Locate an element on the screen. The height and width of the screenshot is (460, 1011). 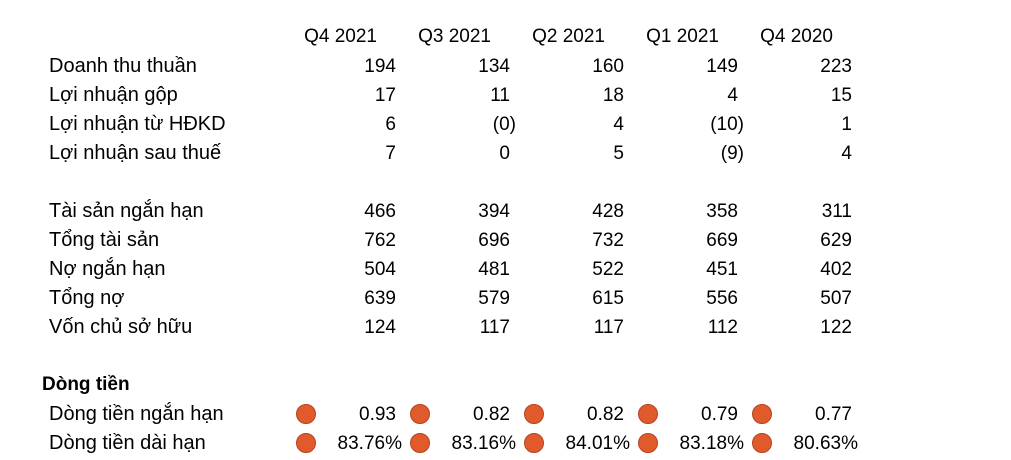
row-label: Vốn chủ sở hữu is located at coordinates (121, 327).